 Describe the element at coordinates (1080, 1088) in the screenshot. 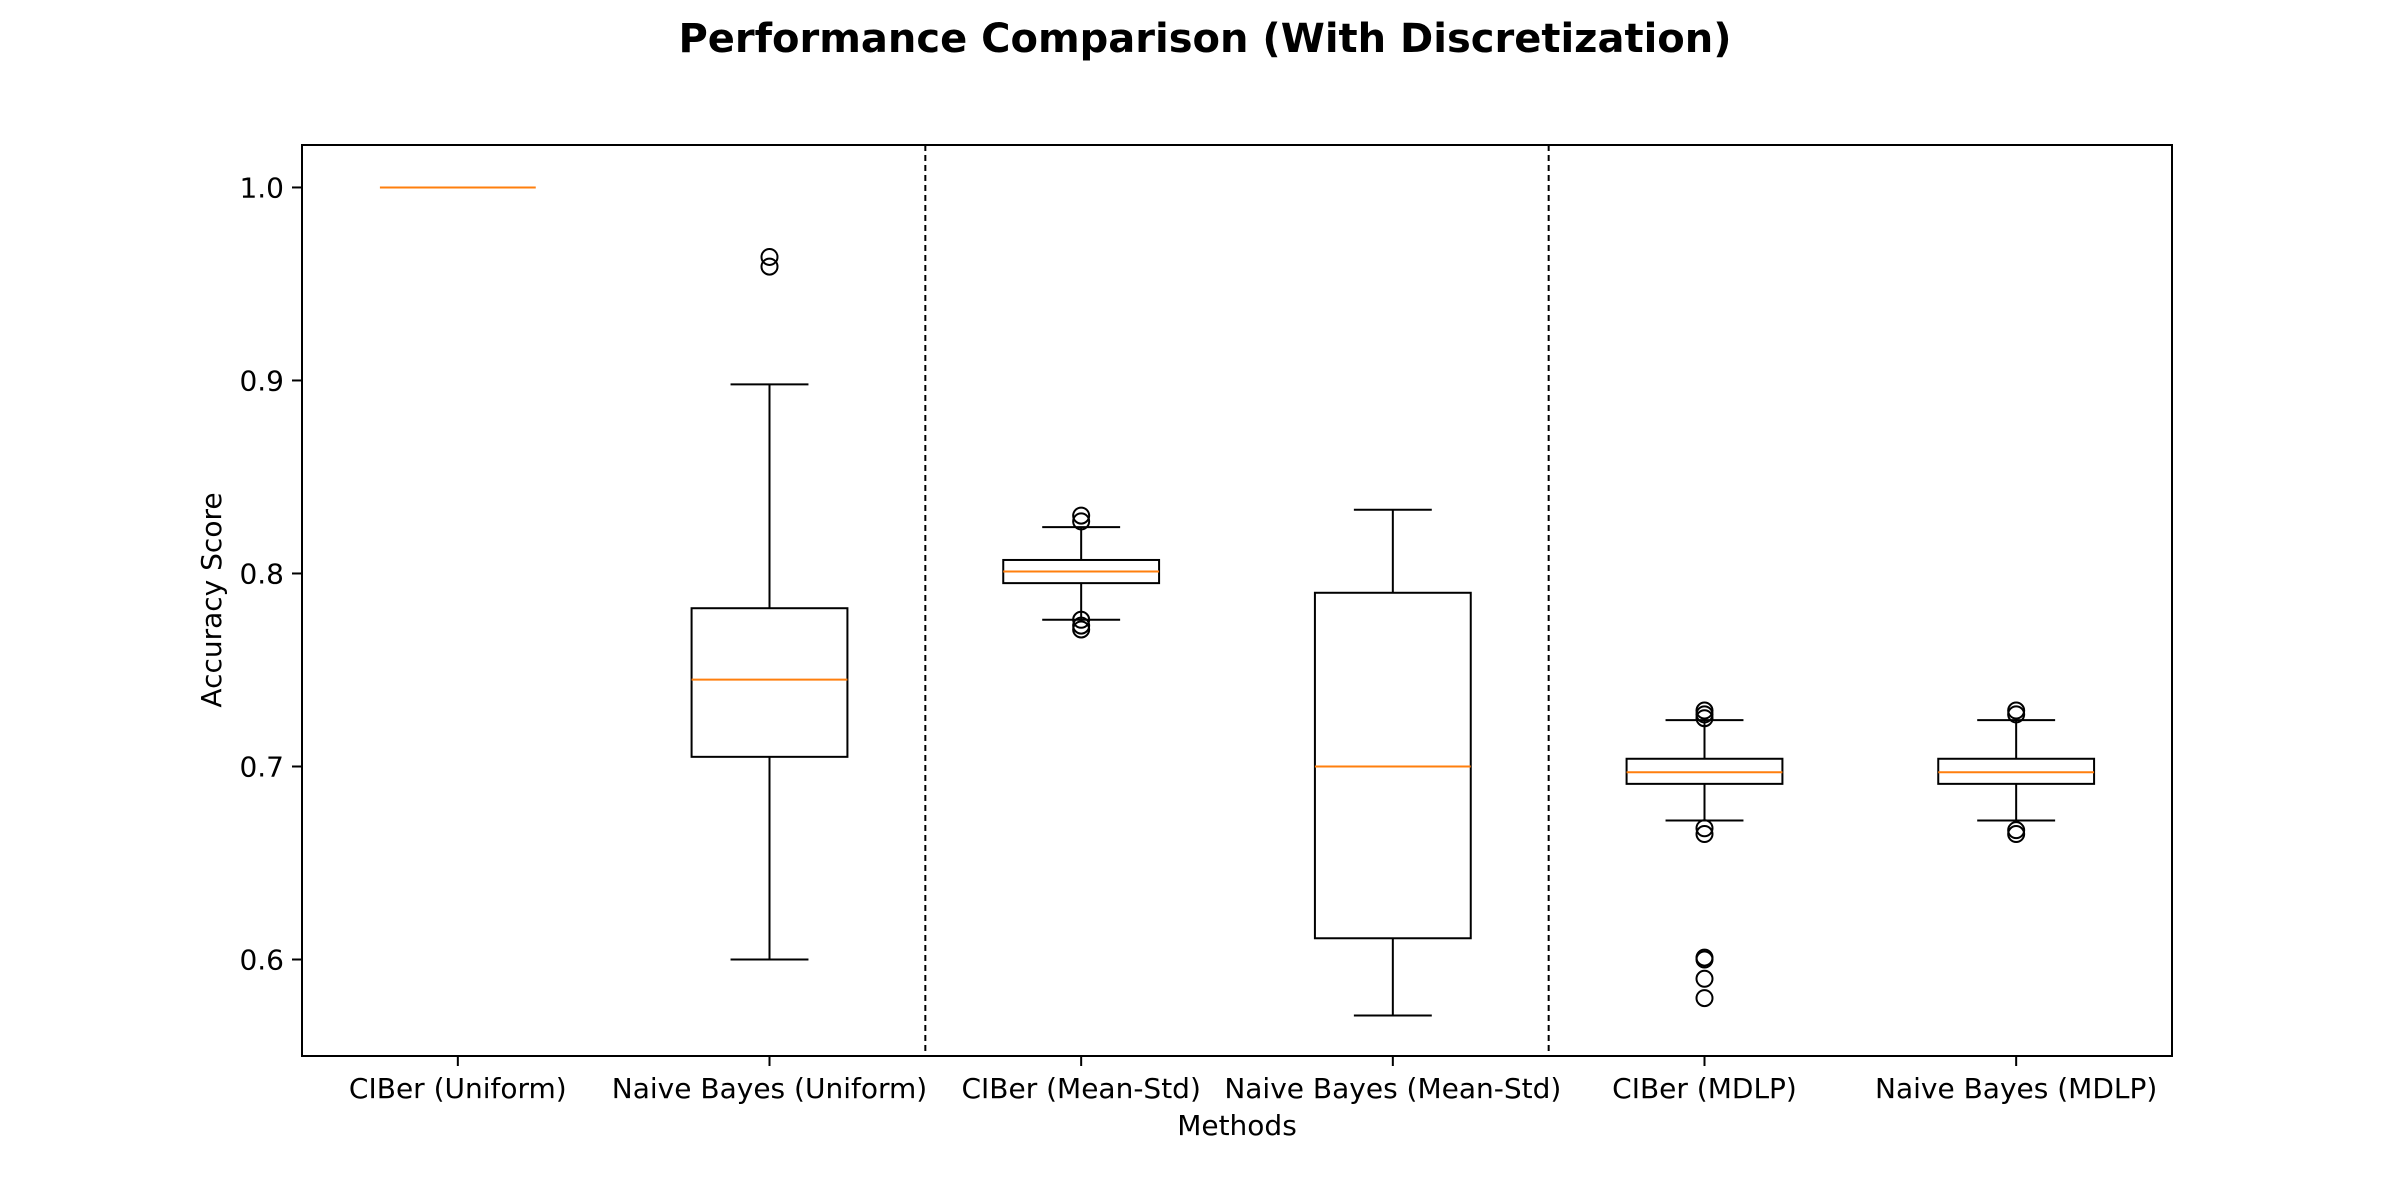

I see `x-tick-label: CIBer (Mean-Std)` at that location.